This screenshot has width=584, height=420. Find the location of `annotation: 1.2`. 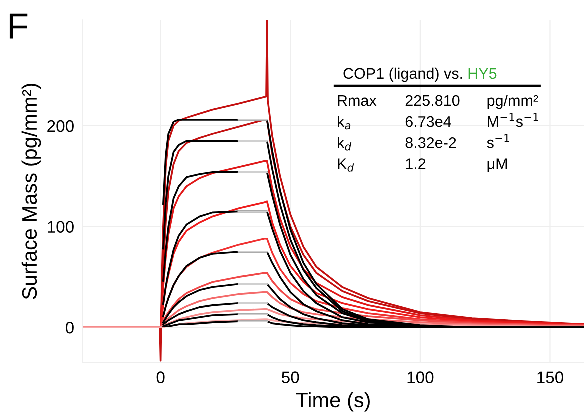

annotation: 1.2 is located at coordinates (416, 164).